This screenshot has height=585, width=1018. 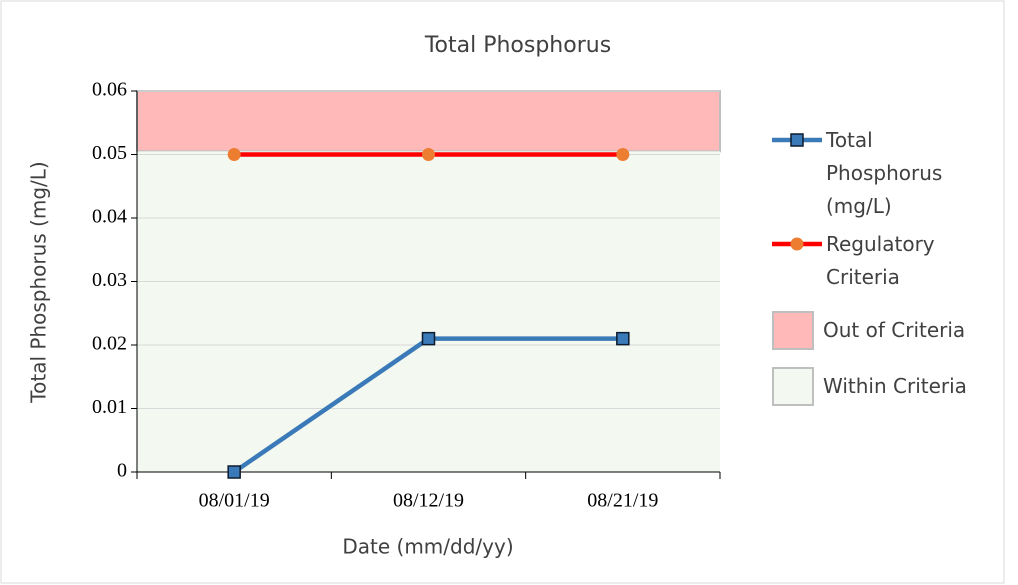 What do you see at coordinates (622, 501) in the screenshot?
I see `x-tick-label: 08/21/19` at bounding box center [622, 501].